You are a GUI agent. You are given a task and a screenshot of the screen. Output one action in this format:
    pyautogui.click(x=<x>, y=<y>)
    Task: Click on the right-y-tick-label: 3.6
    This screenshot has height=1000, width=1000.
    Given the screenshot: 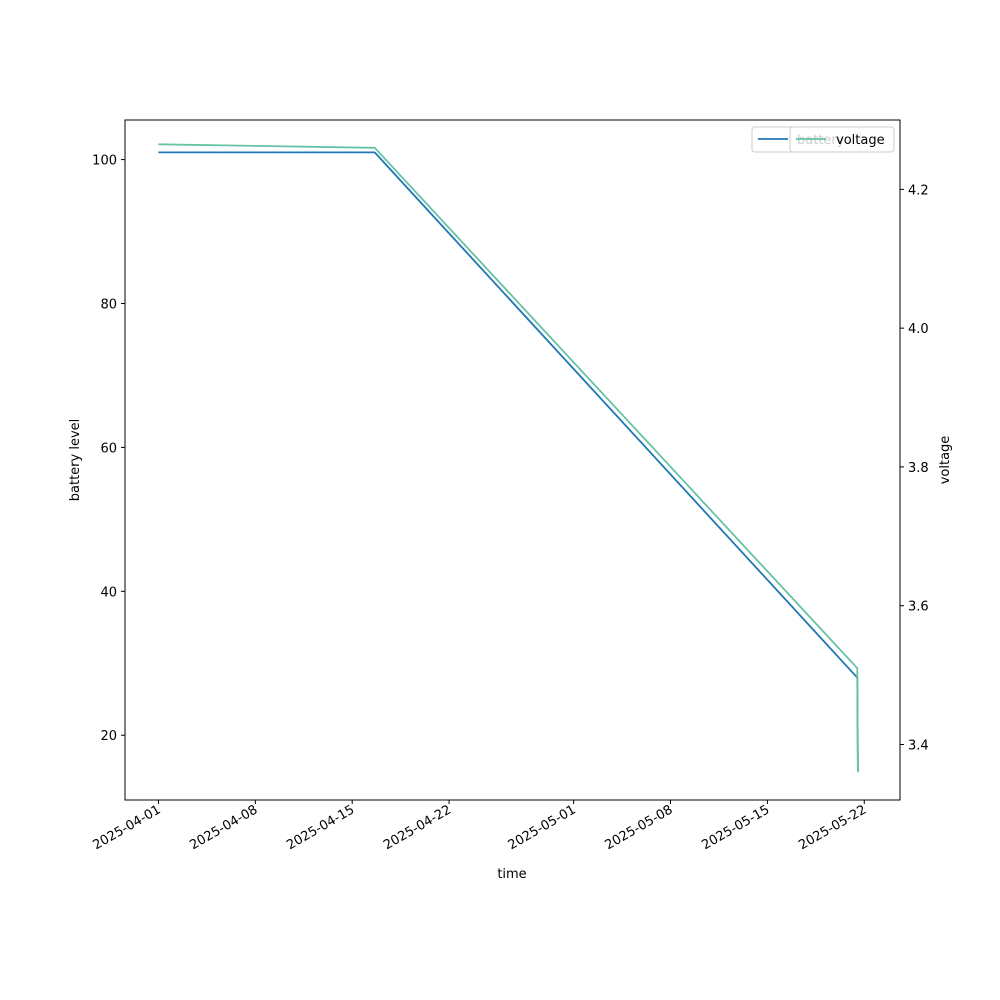 What is the action you would take?
    pyautogui.click(x=918, y=607)
    